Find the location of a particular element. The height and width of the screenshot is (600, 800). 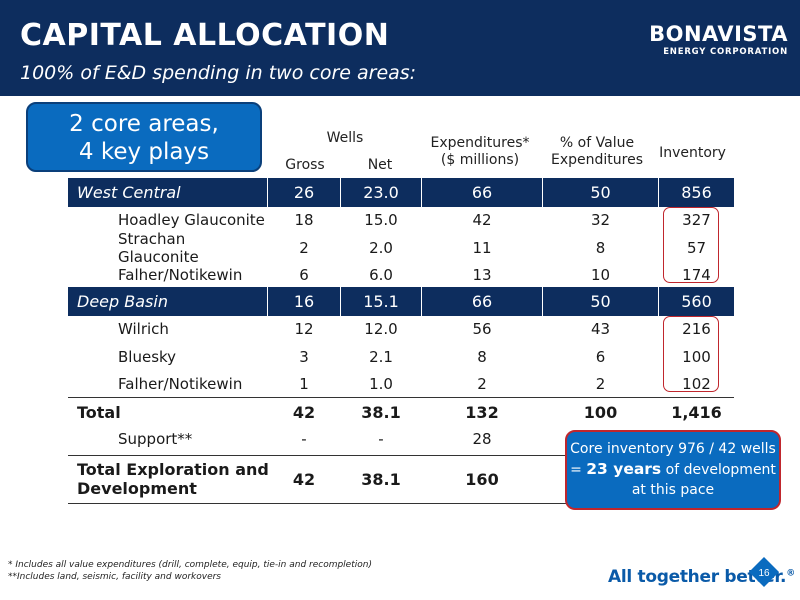

cell-gross: 1 is located at coordinates (304, 384).